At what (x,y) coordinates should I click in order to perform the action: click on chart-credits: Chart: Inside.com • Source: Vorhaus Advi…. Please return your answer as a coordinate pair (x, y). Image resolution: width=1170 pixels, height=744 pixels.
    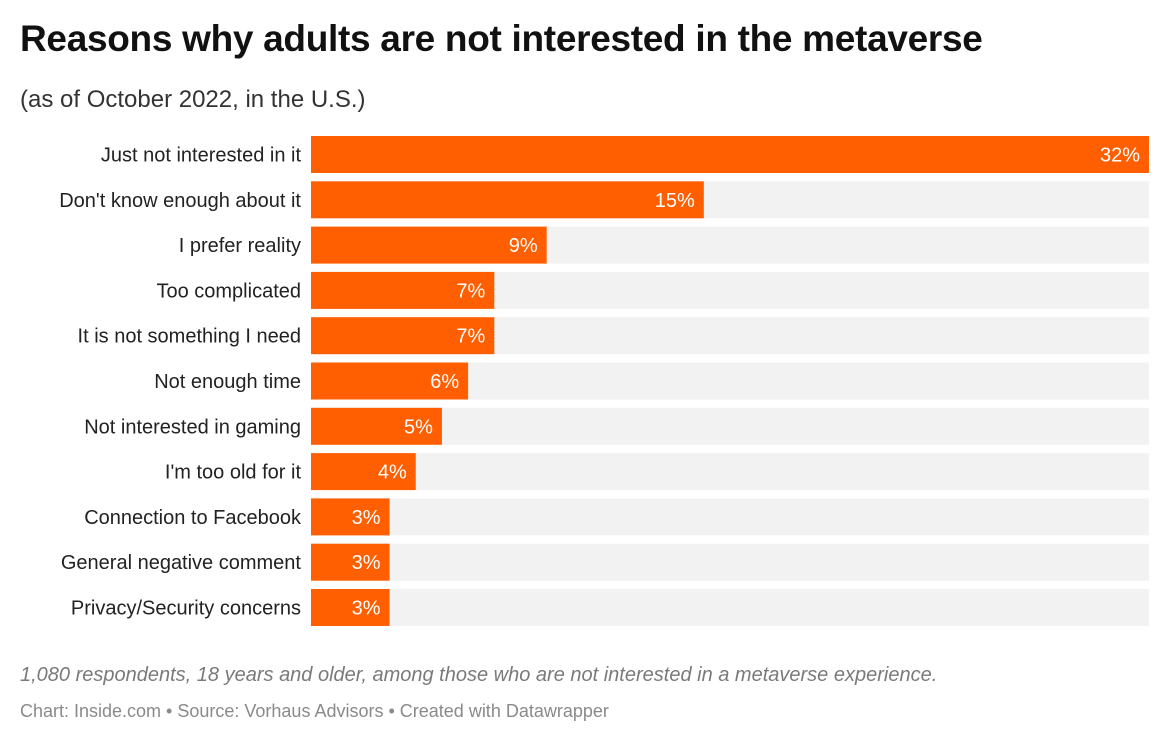
    Looking at the image, I should click on (314, 711).